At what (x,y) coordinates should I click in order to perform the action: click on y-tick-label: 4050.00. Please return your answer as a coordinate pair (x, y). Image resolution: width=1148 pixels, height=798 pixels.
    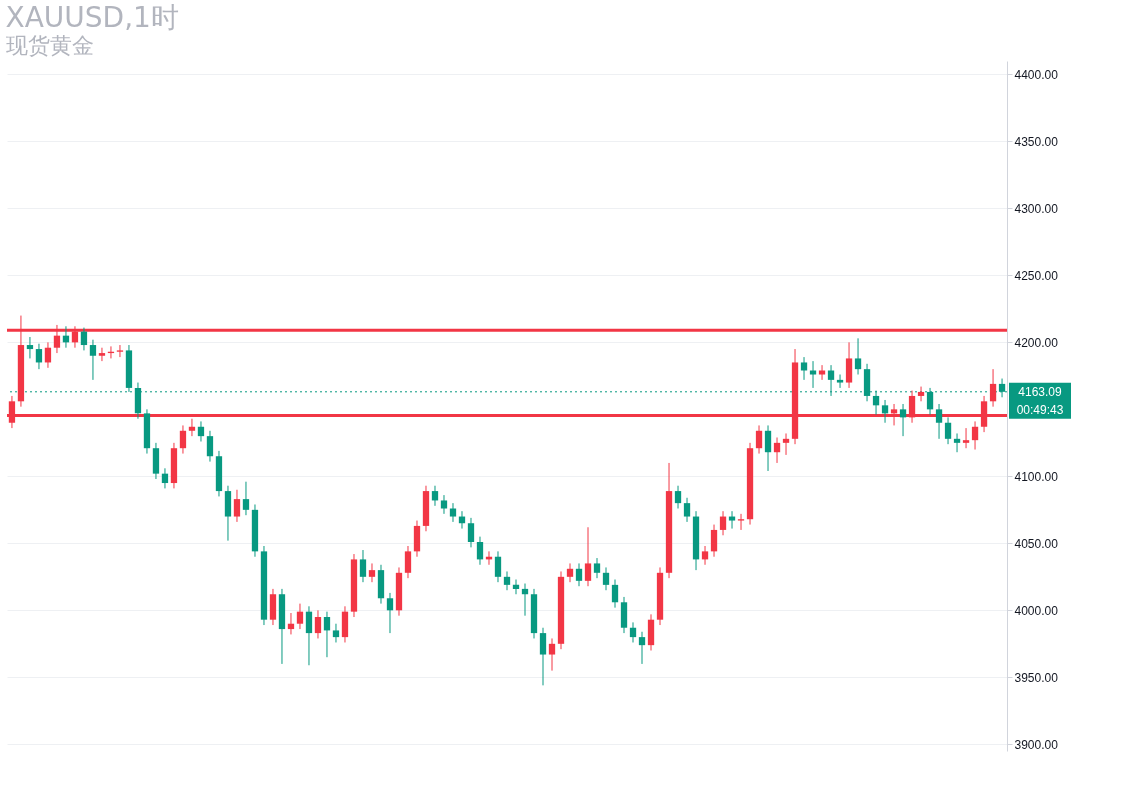
    Looking at the image, I should click on (1036, 543).